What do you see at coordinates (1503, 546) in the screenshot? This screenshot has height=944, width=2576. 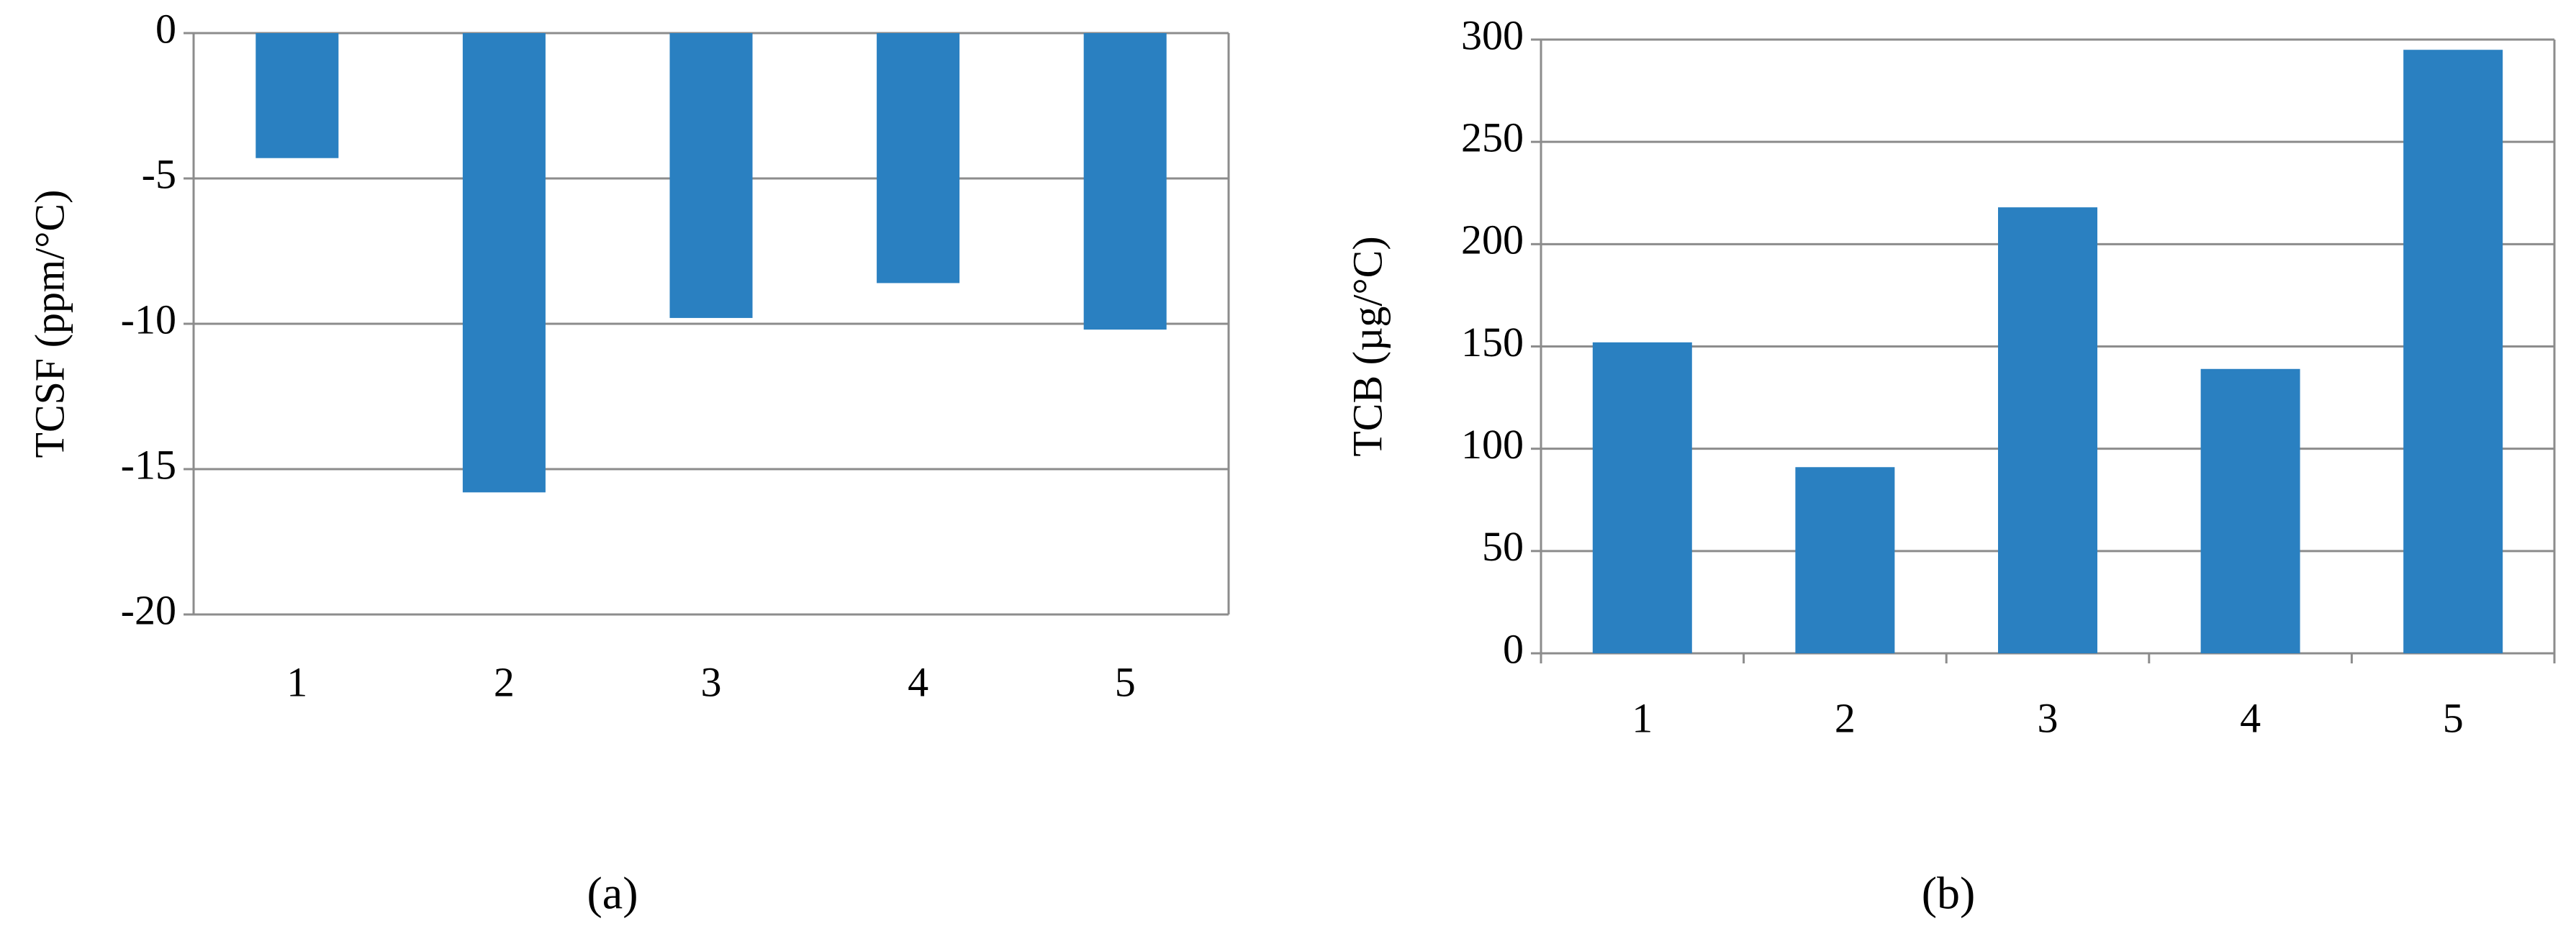 I see `y-tick-label: 50` at bounding box center [1503, 546].